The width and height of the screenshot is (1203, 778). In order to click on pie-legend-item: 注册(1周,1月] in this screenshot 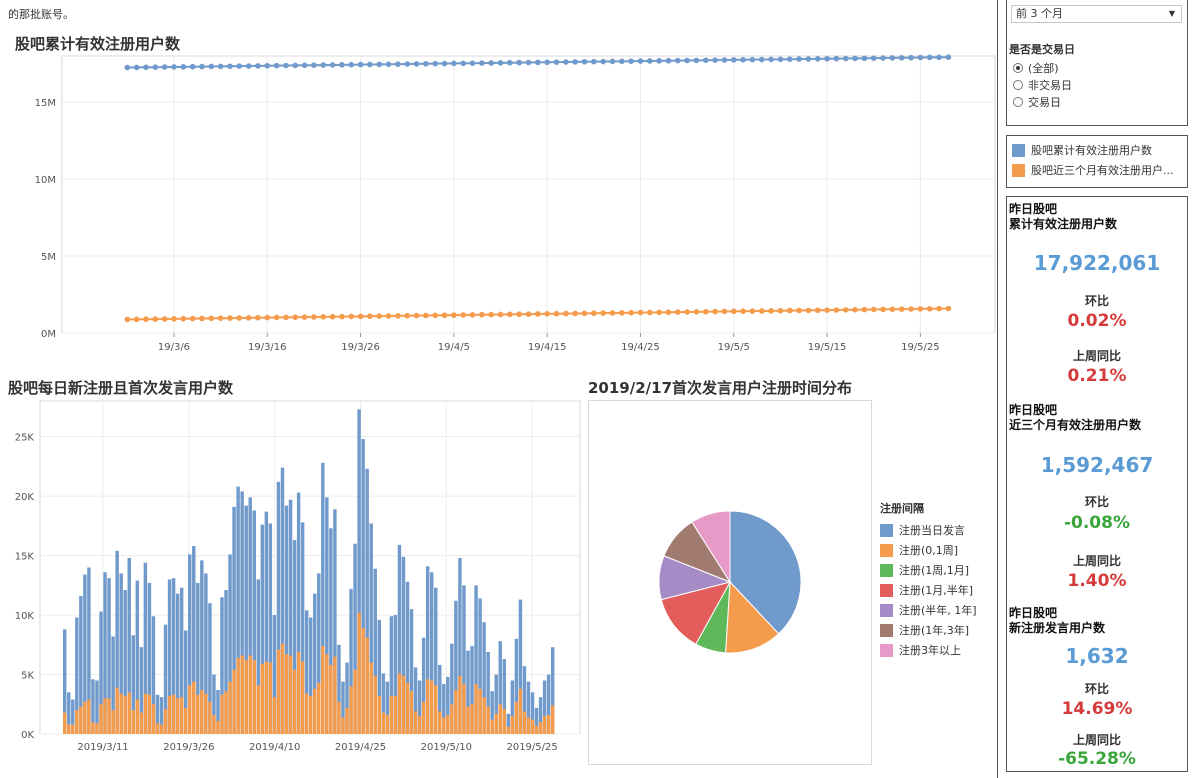, I will do `click(937, 570)`.